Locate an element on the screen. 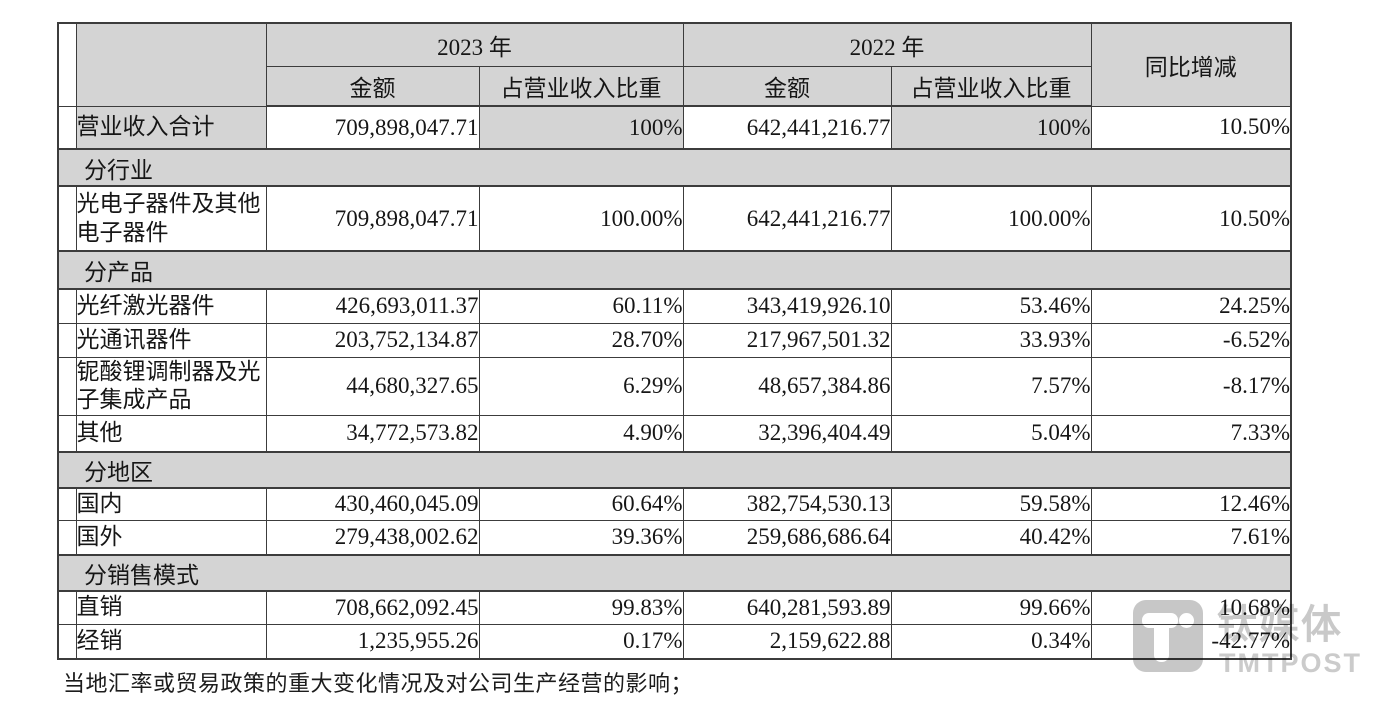 This screenshot has height=701, width=1398. row-label: 光通讯器件 is located at coordinates (171, 340).